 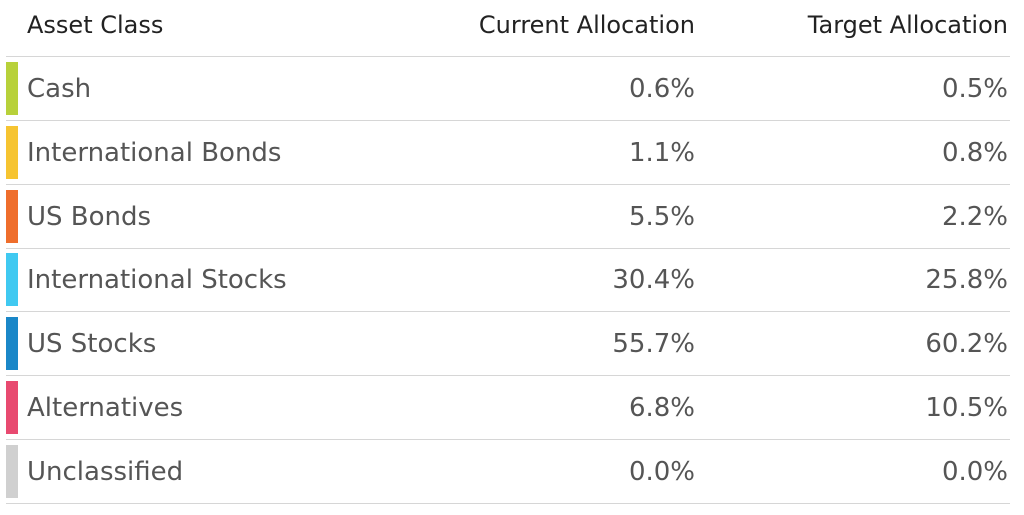 I want to click on asset-name: Alternatives, so click(x=105, y=408).